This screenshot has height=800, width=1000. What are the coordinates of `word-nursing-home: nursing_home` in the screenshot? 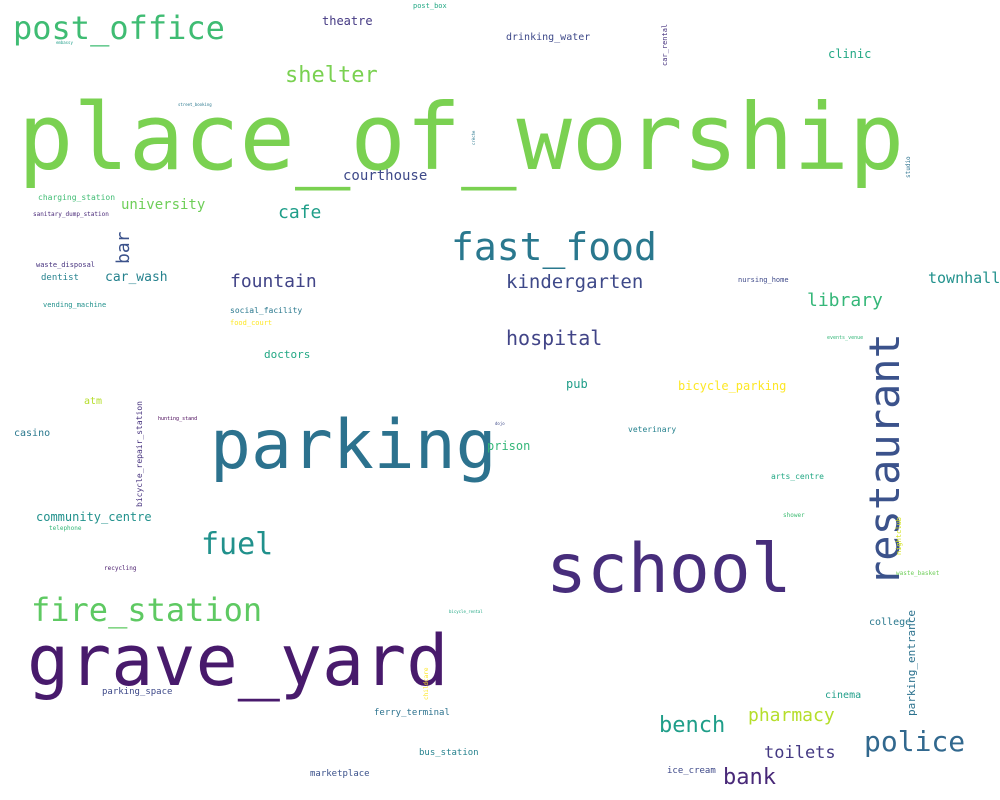 It's located at (763, 280).